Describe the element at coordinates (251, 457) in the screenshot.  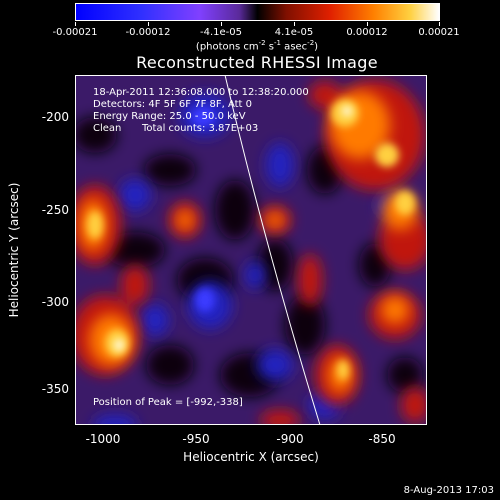
I see `x-axis-label: Heliocentric X (arcsec)` at that location.